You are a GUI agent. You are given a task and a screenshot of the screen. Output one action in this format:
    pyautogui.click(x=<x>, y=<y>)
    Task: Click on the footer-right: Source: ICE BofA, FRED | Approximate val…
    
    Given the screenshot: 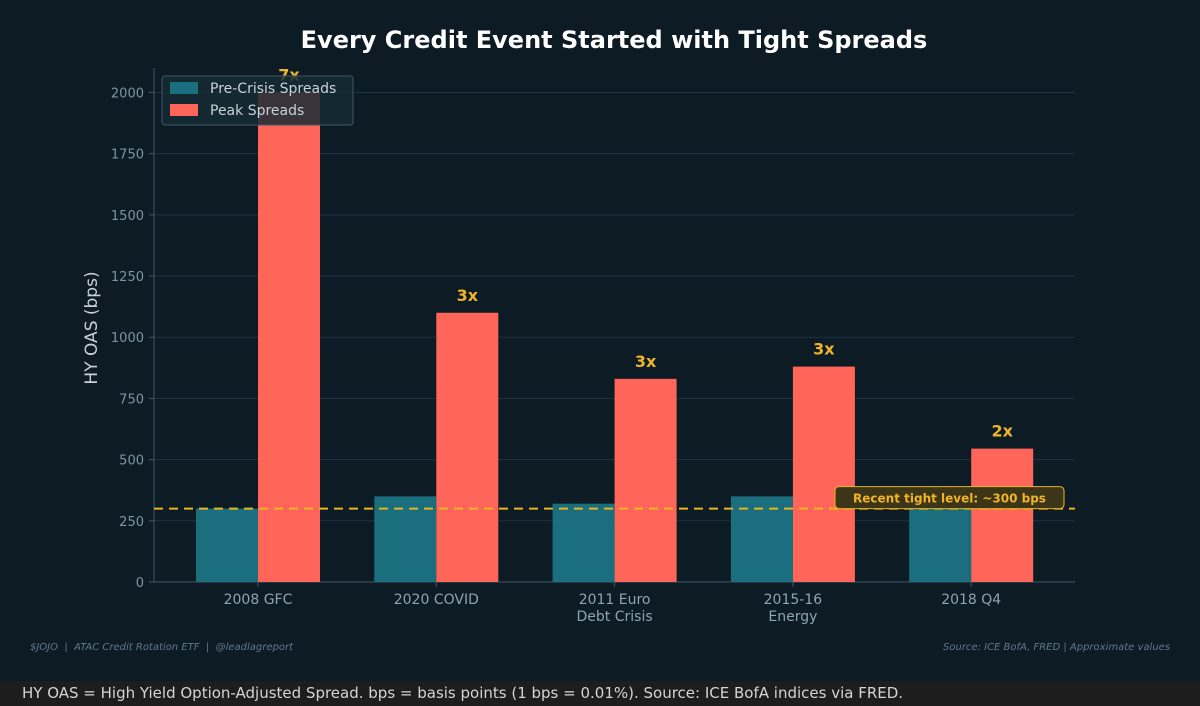 What is the action you would take?
    pyautogui.click(x=1056, y=647)
    